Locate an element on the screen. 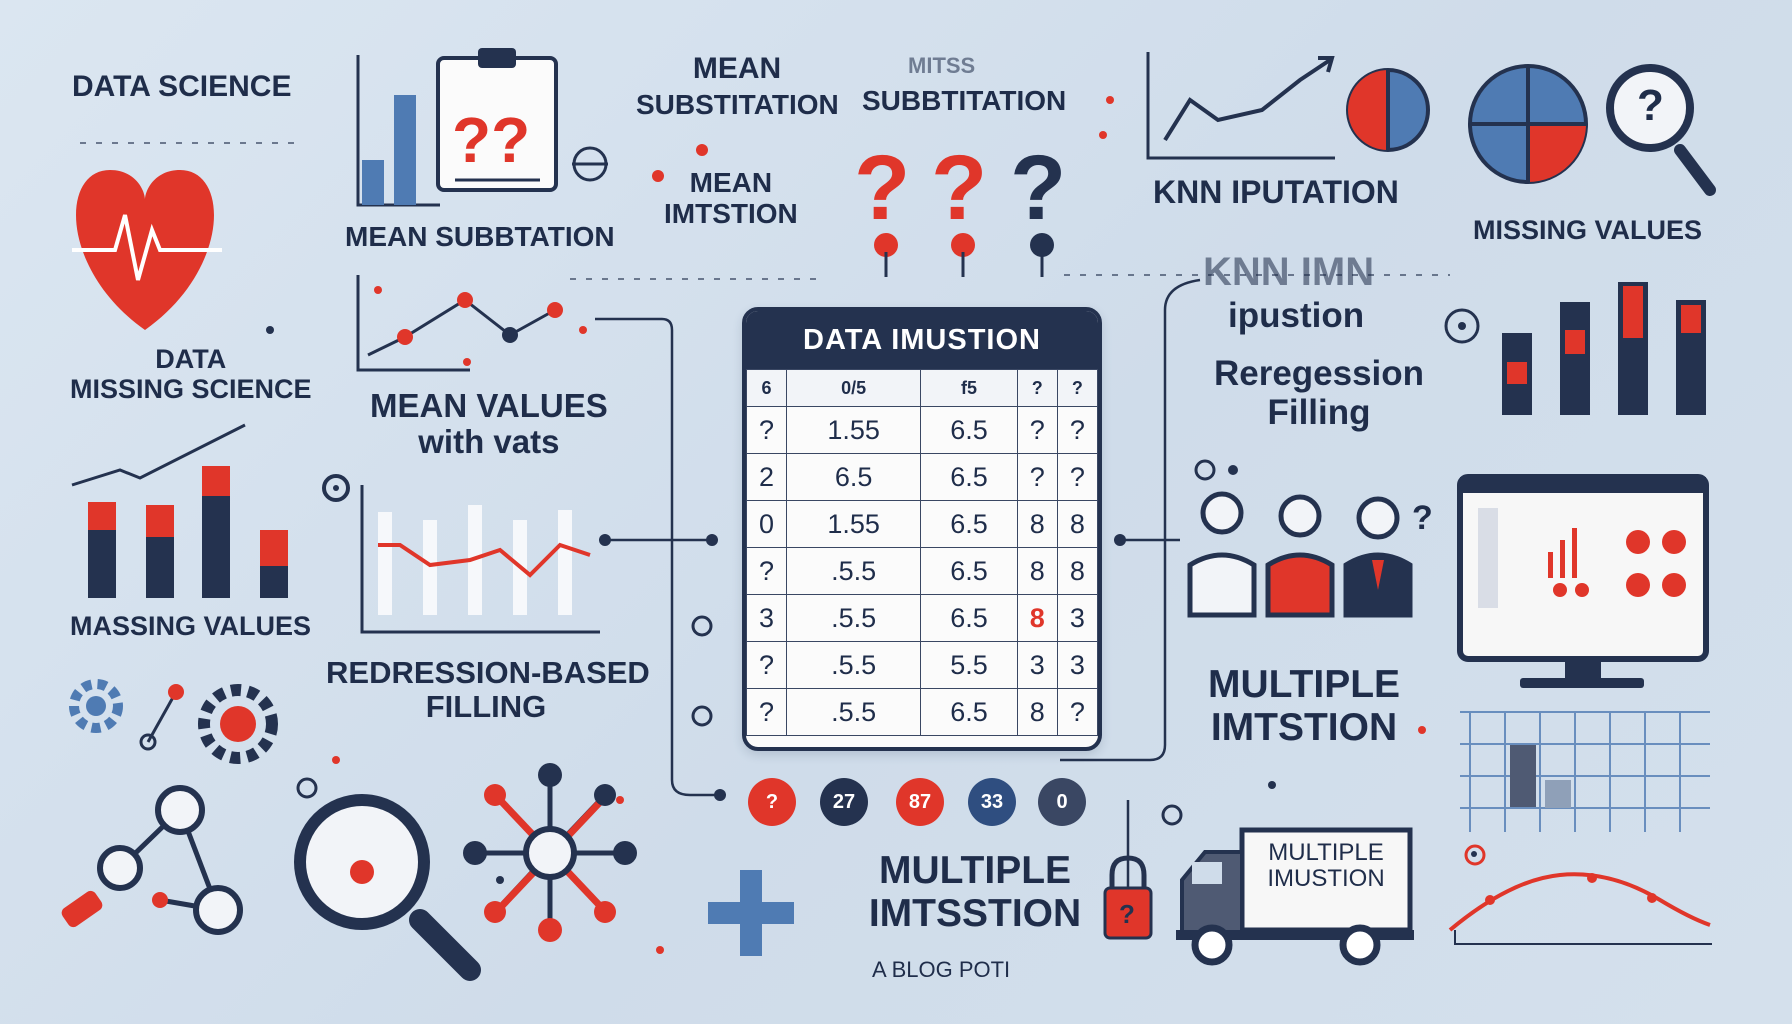 The image size is (1792, 1024). truck-label: MULTIPLE IMUSTION is located at coordinates (1326, 866).